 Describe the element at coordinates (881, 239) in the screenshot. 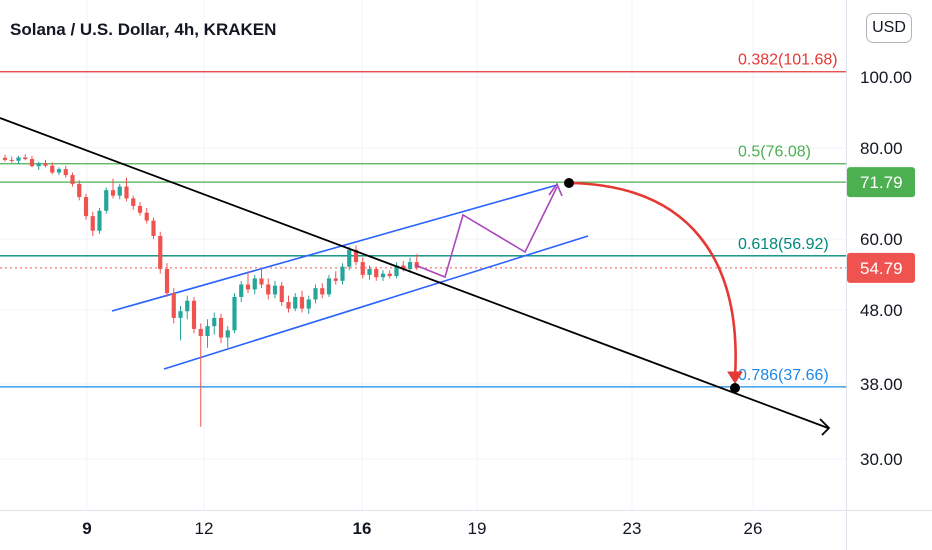

I see `y-tick-label: 60.00` at that location.